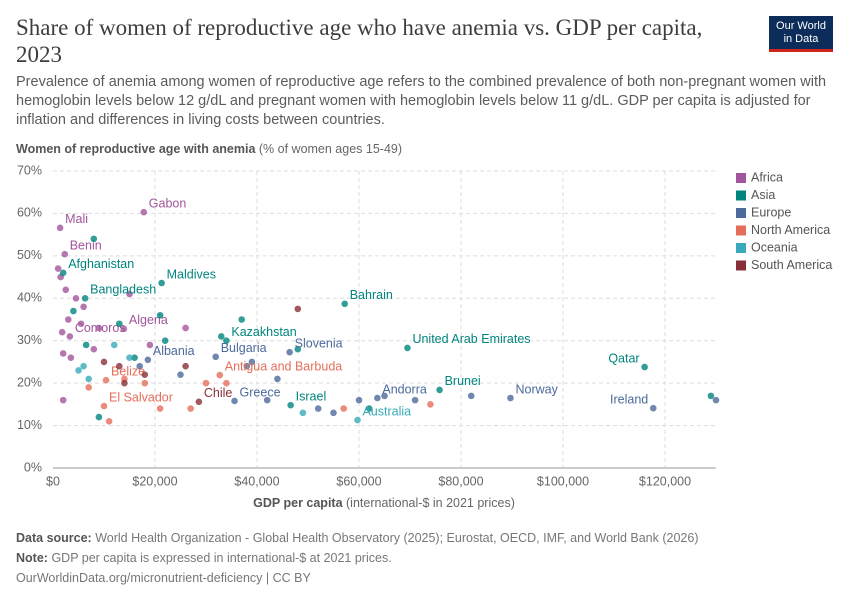 Image resolution: width=850 pixels, height=600 pixels. What do you see at coordinates (623, 358) in the screenshot?
I see `point-label: Qatar` at bounding box center [623, 358].